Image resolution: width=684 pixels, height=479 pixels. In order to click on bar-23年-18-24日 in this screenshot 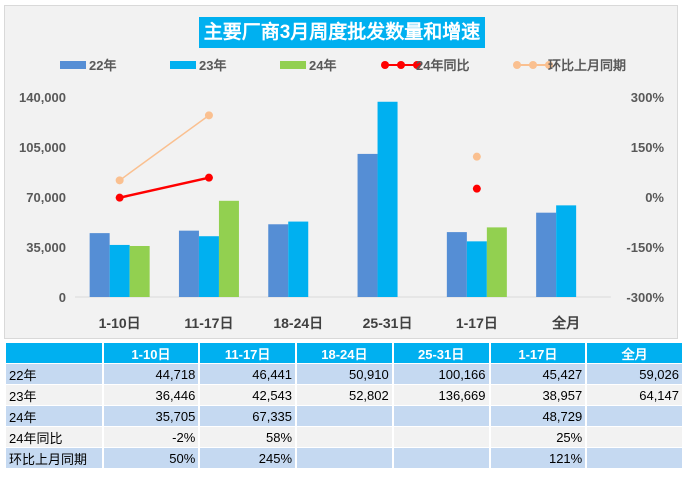, I will do `click(298, 259)`.